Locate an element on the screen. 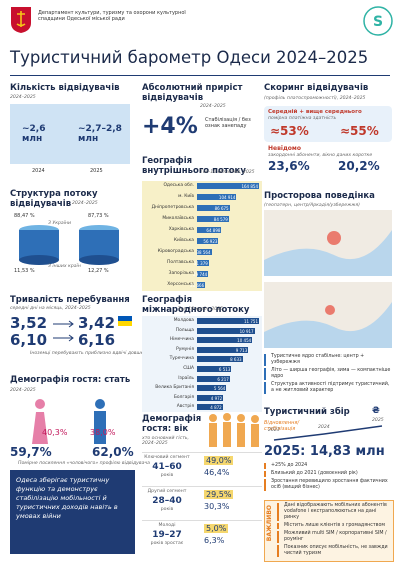 The image size is (400, 566). badge: S is located at coordinates (378, 21).